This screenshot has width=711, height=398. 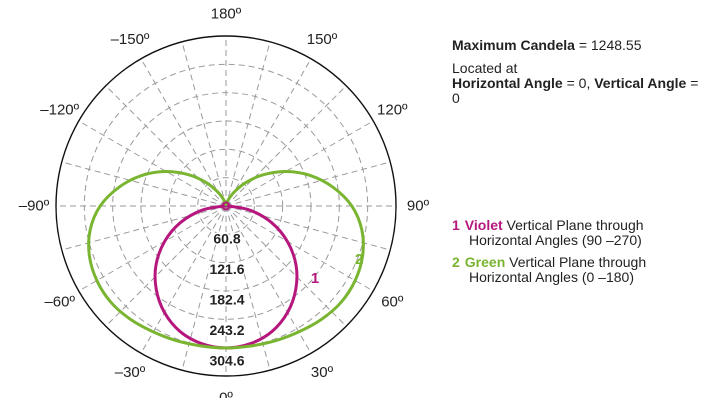 I want to click on angle-label-m60: –60º, so click(x=59, y=302).